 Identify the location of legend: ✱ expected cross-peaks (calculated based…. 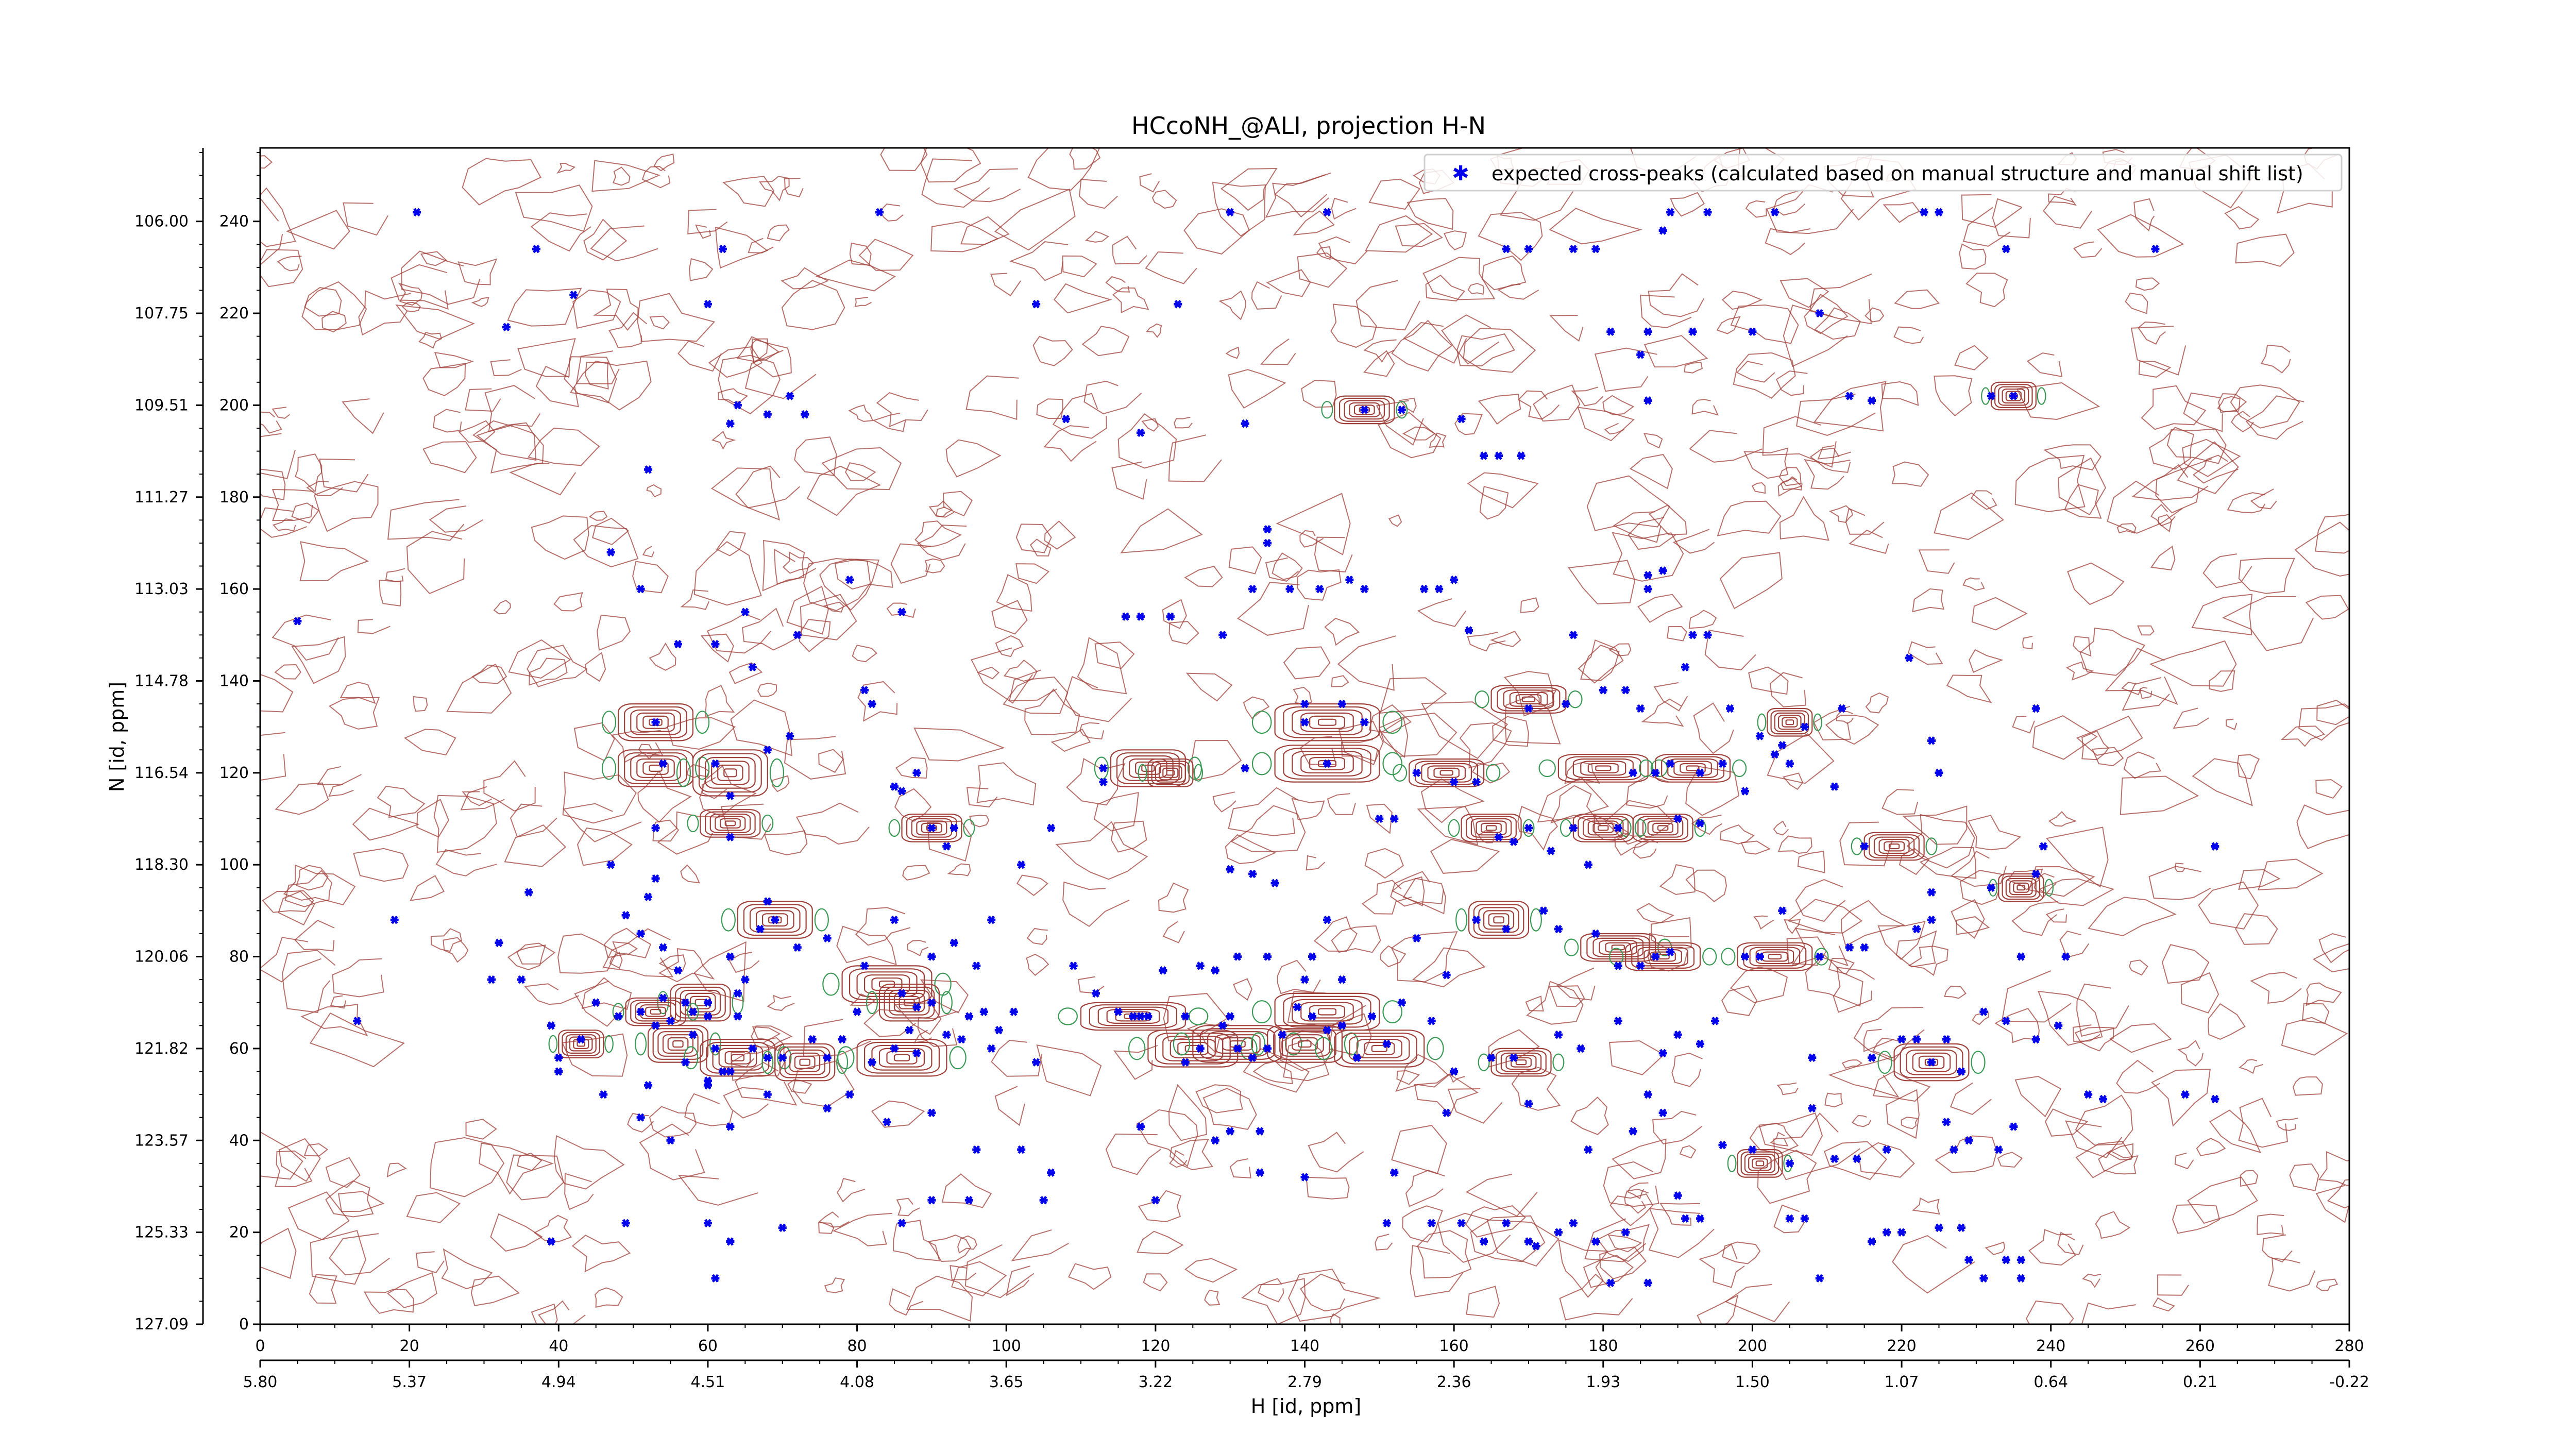
(1883, 173).